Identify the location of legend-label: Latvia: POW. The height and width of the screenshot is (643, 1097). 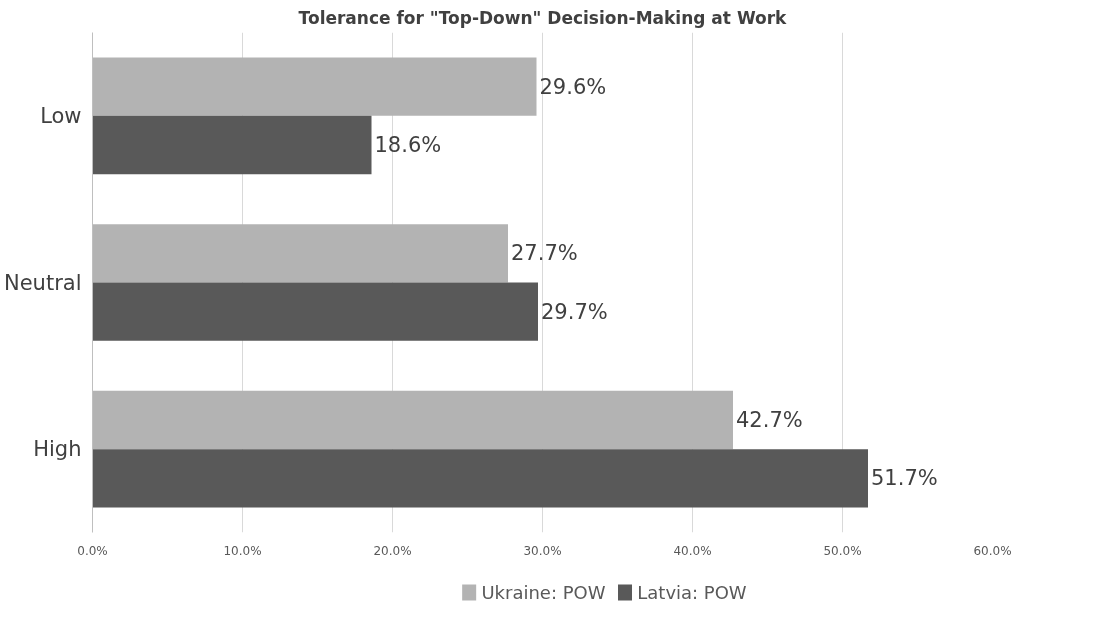
(692, 592).